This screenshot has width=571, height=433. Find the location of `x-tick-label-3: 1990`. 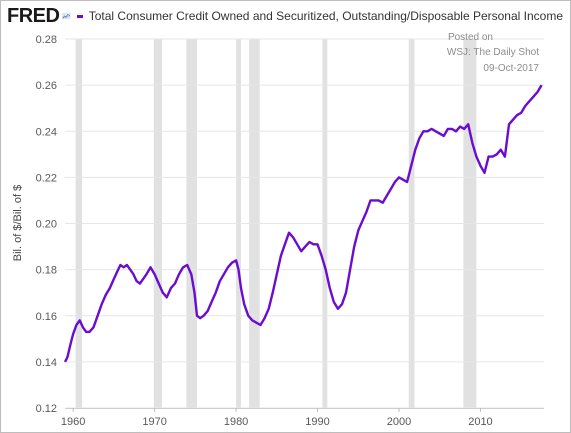

x-tick-label-3: 1990 is located at coordinates (317, 422).